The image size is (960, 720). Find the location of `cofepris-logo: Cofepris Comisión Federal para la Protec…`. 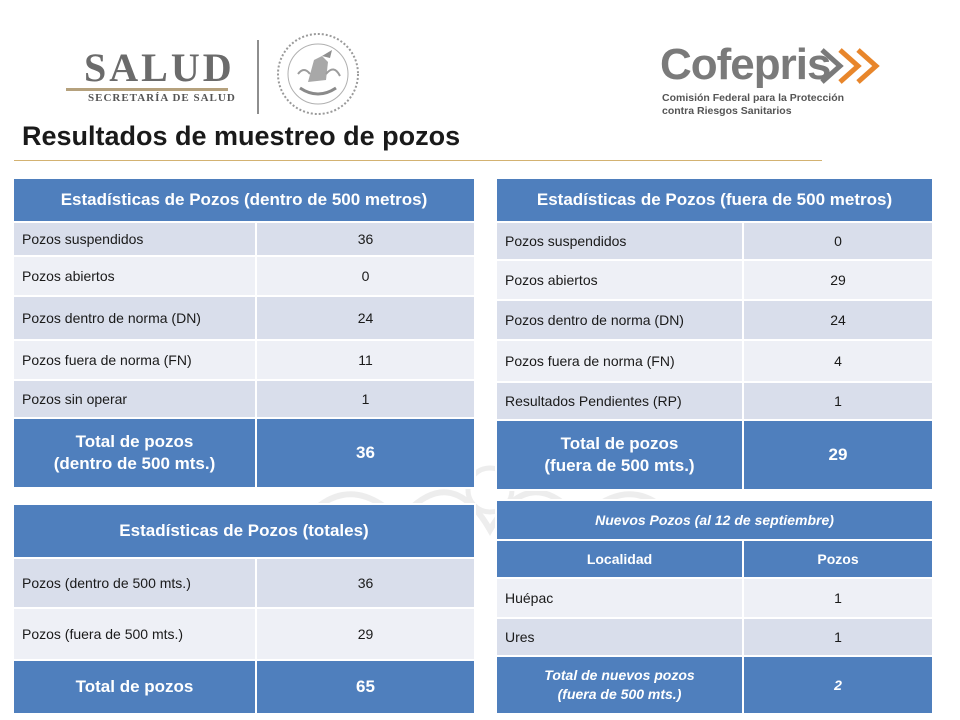

cofepris-logo: Cofepris Comisión Federal para la Protec… is located at coordinates (775, 80).